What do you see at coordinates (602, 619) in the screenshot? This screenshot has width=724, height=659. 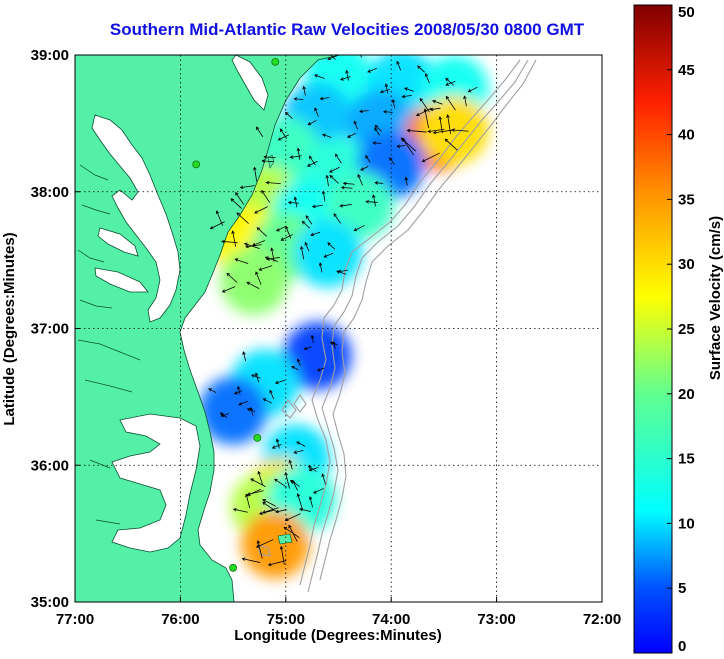 I see `x-tick-label: 72:00` at bounding box center [602, 619].